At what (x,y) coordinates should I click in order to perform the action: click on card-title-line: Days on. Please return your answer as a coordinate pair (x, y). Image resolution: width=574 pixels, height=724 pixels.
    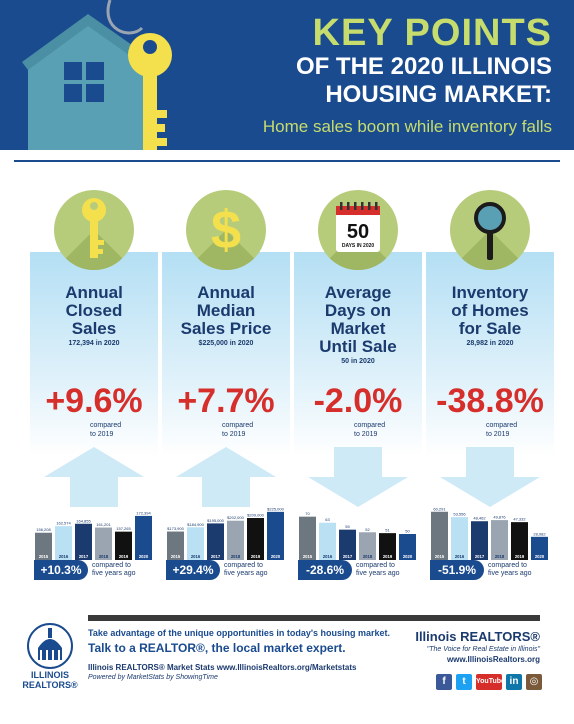
    Looking at the image, I should click on (358, 310).